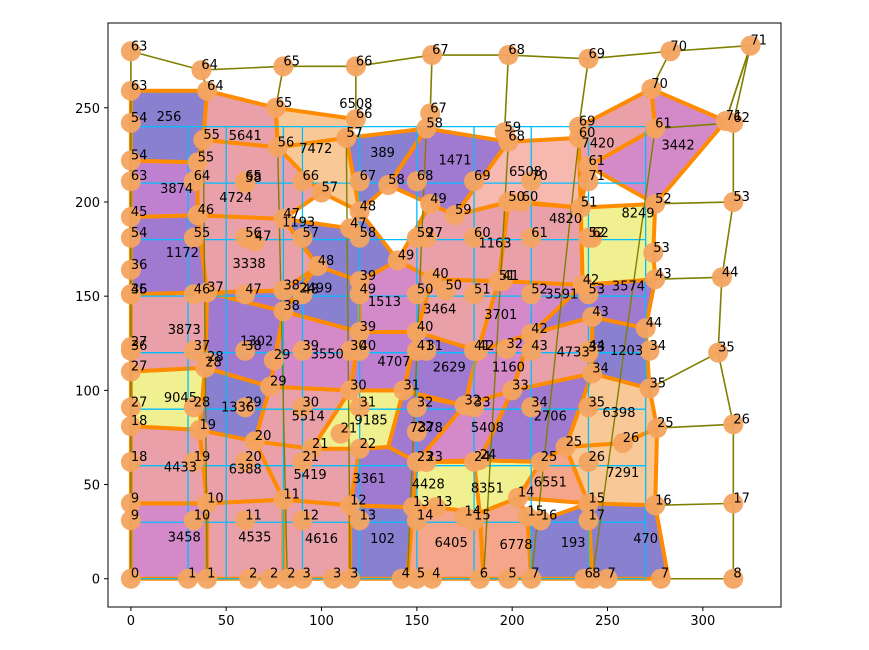  Describe the element at coordinates (678, 46) in the screenshot. I see `node-label-193: 70` at that location.